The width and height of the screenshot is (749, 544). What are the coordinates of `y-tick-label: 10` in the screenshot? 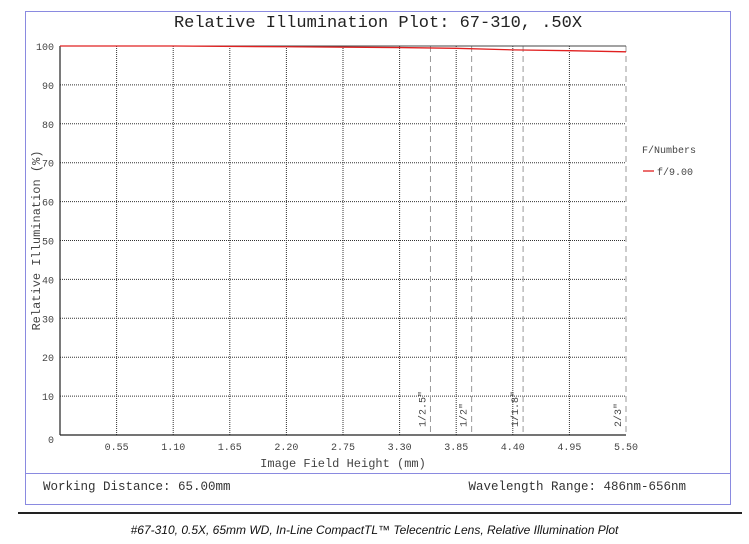 It's located at (48, 398).